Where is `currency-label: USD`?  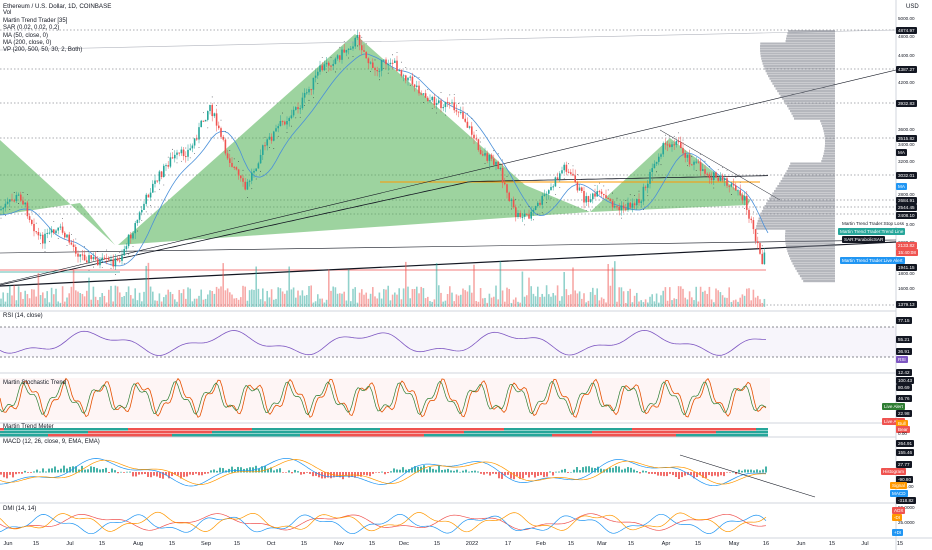
currency-label: USD is located at coordinates (912, 7).